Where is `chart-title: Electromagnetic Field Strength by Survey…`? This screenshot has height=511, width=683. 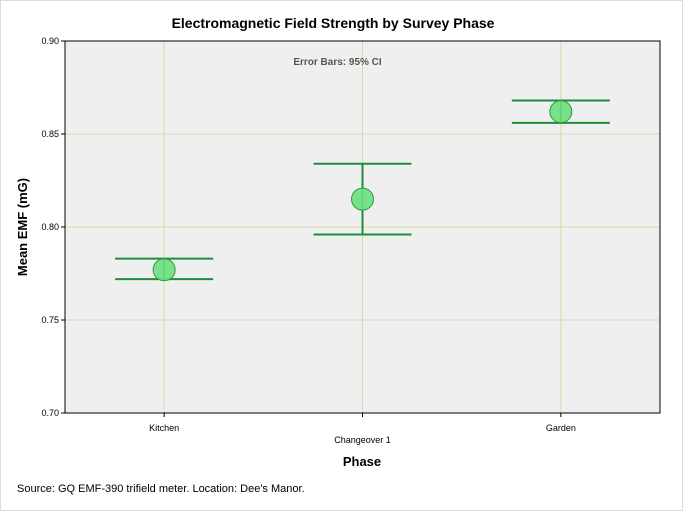 chart-title: Electromagnetic Field Strength by Survey… is located at coordinates (333, 23).